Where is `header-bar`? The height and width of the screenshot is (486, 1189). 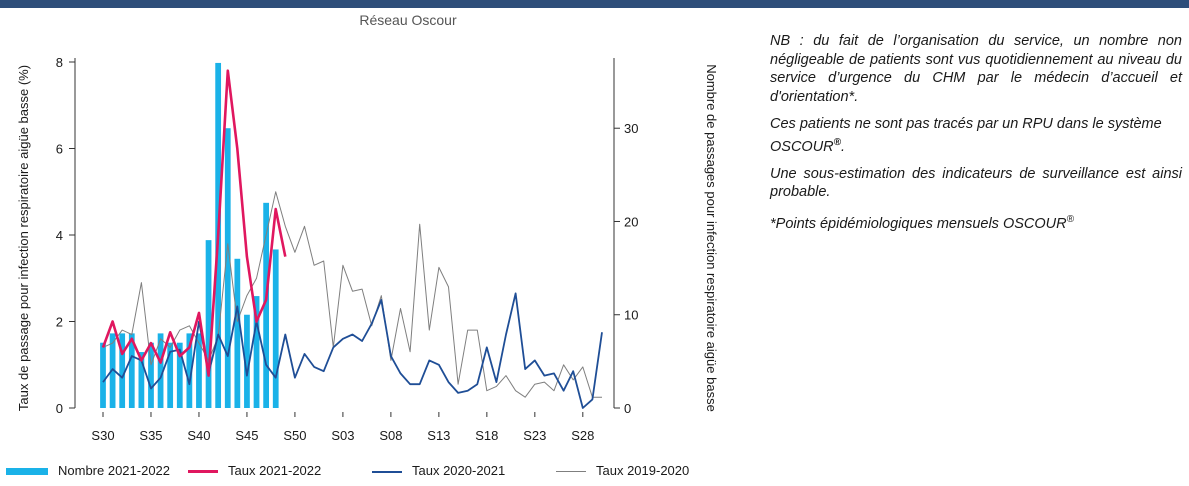 header-bar is located at coordinates (594, 4).